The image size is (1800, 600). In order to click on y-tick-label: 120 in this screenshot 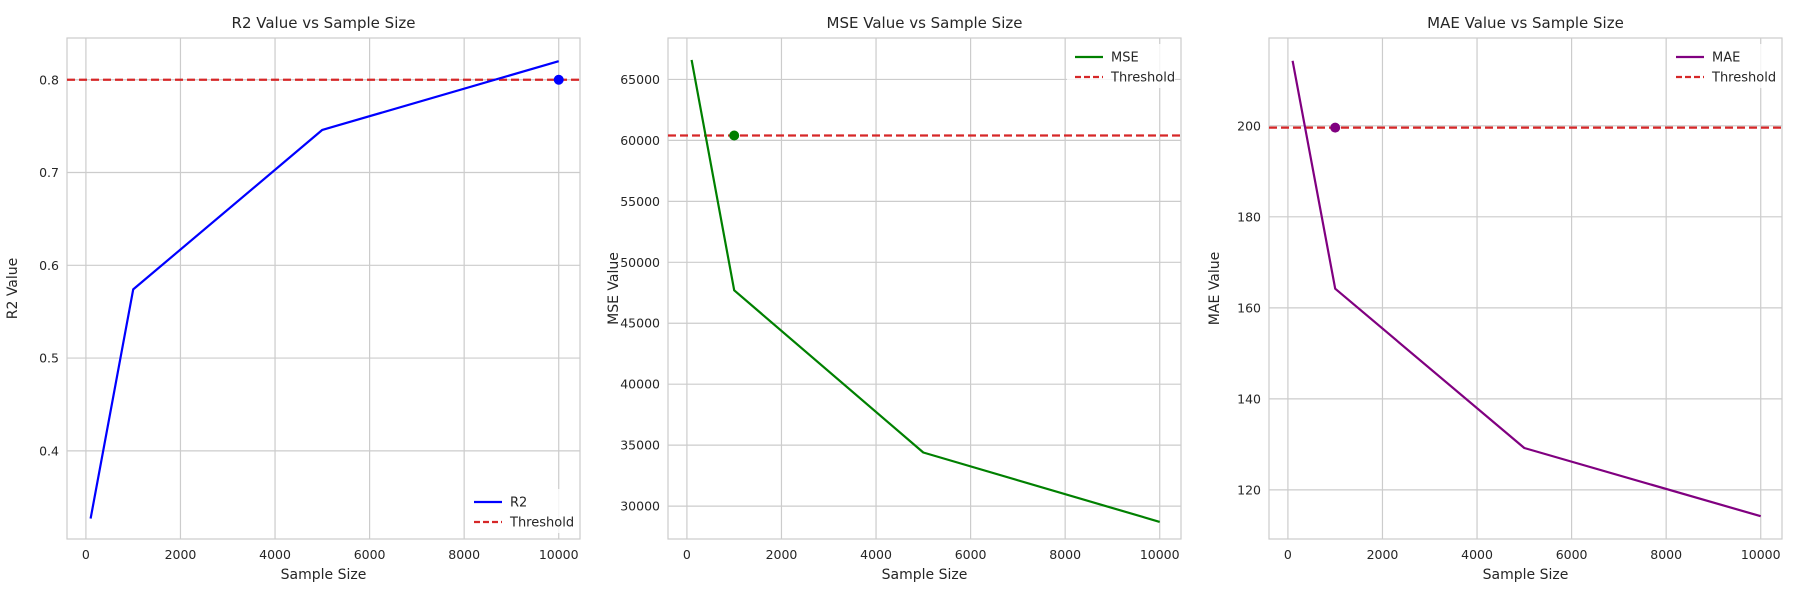, I will do `click(1249, 489)`.